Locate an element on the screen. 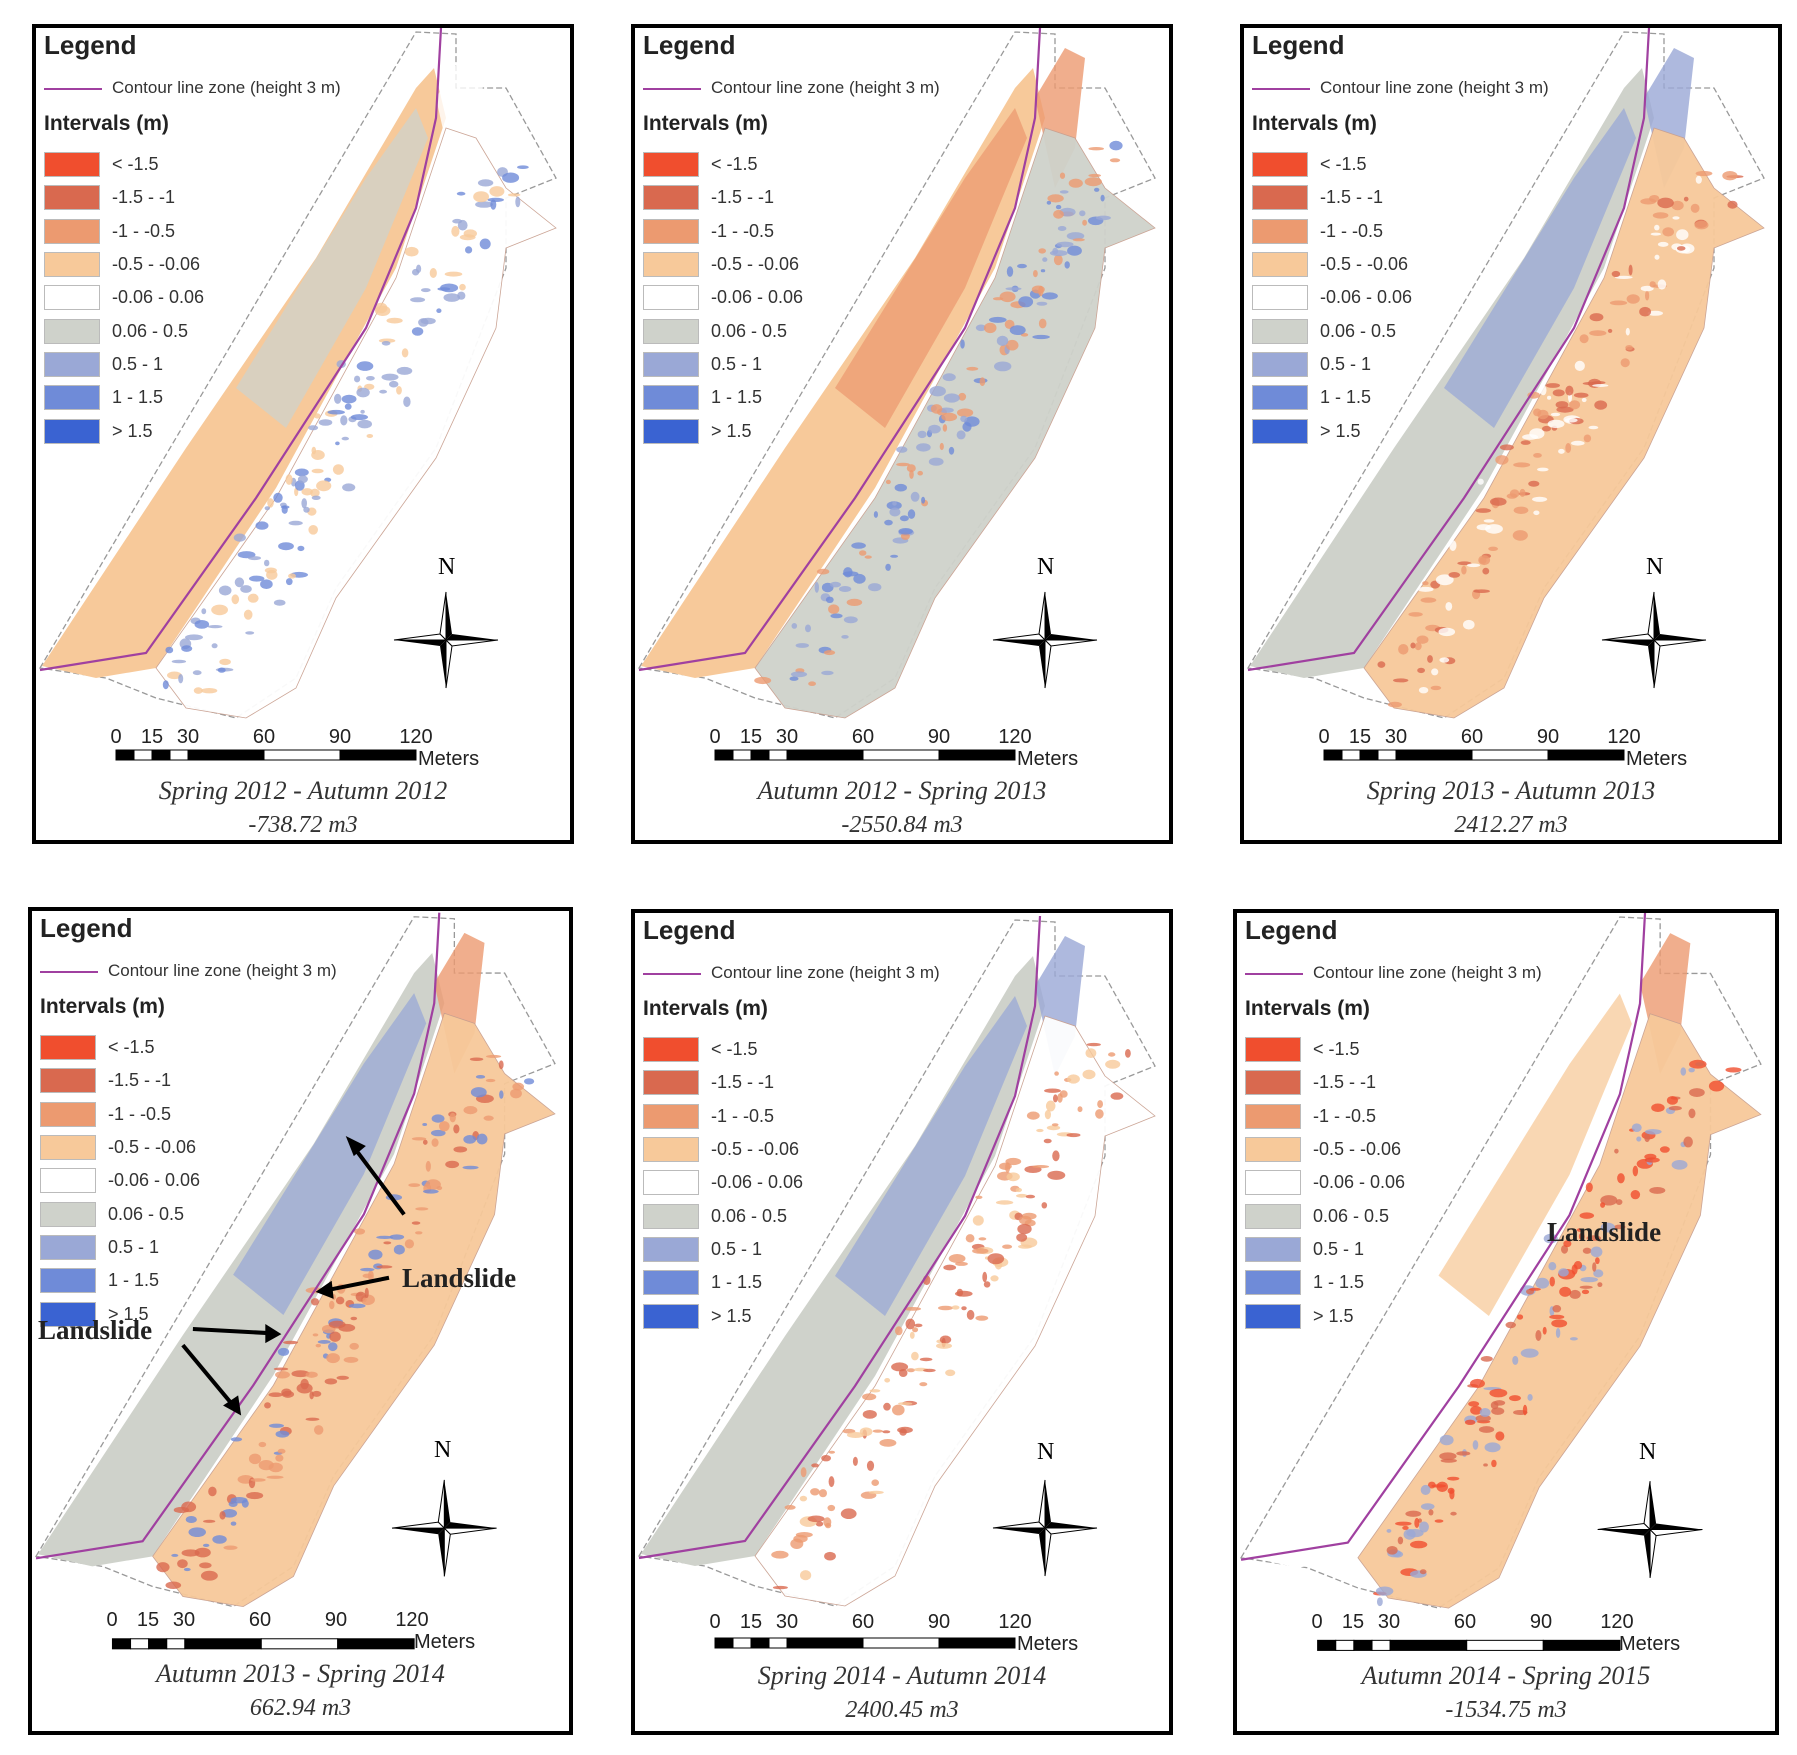 This screenshot has width=1797, height=1755. legend-item-label: < -1.5 is located at coordinates (1343, 164).